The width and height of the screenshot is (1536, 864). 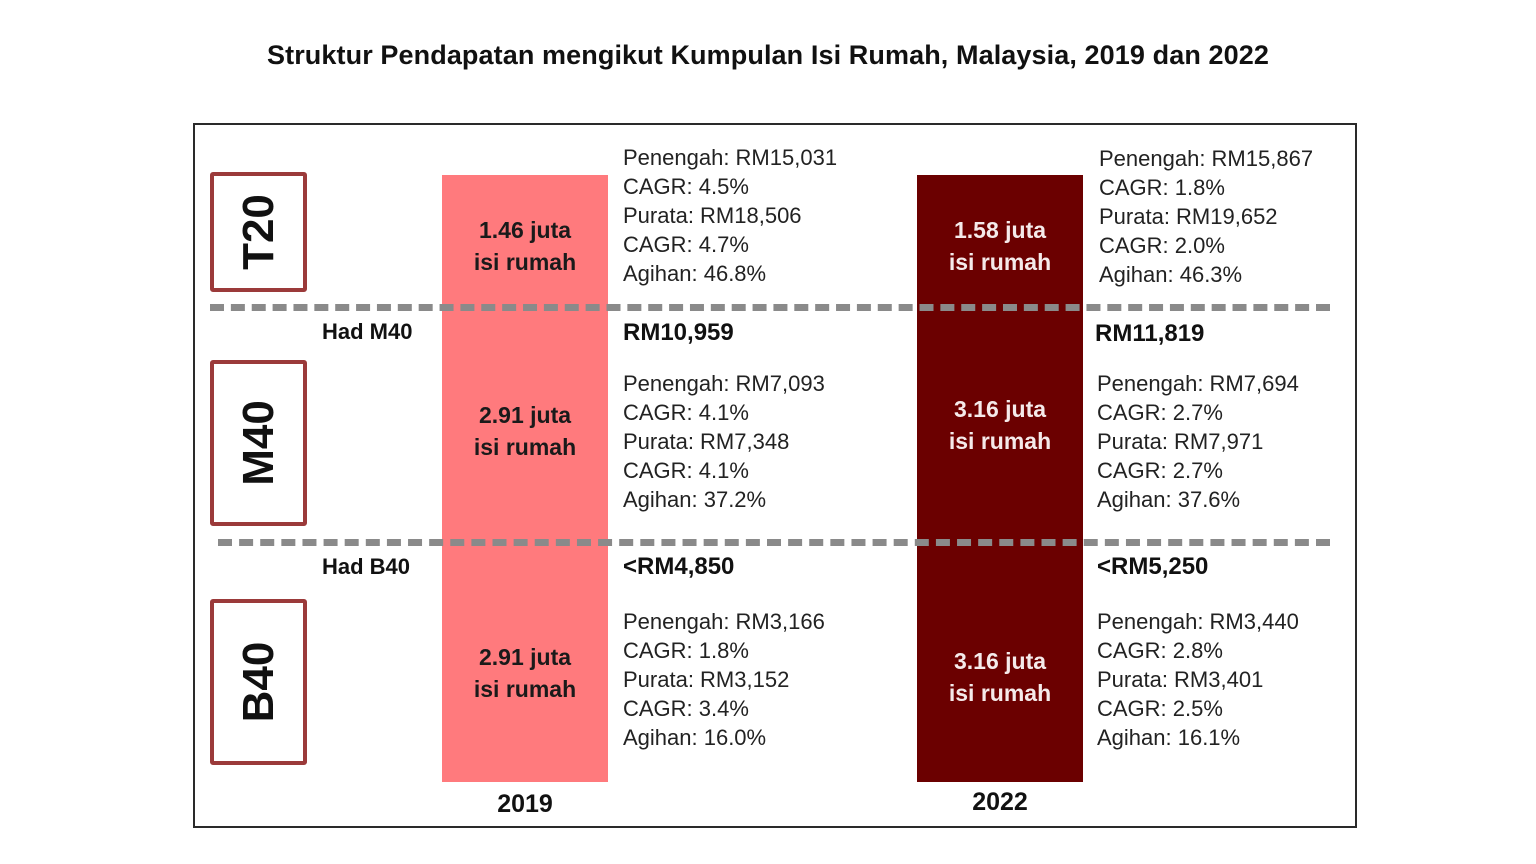 What do you see at coordinates (525, 246) in the screenshot?
I see `household-count-2019-t20: 1.46 juta isi rumah` at bounding box center [525, 246].